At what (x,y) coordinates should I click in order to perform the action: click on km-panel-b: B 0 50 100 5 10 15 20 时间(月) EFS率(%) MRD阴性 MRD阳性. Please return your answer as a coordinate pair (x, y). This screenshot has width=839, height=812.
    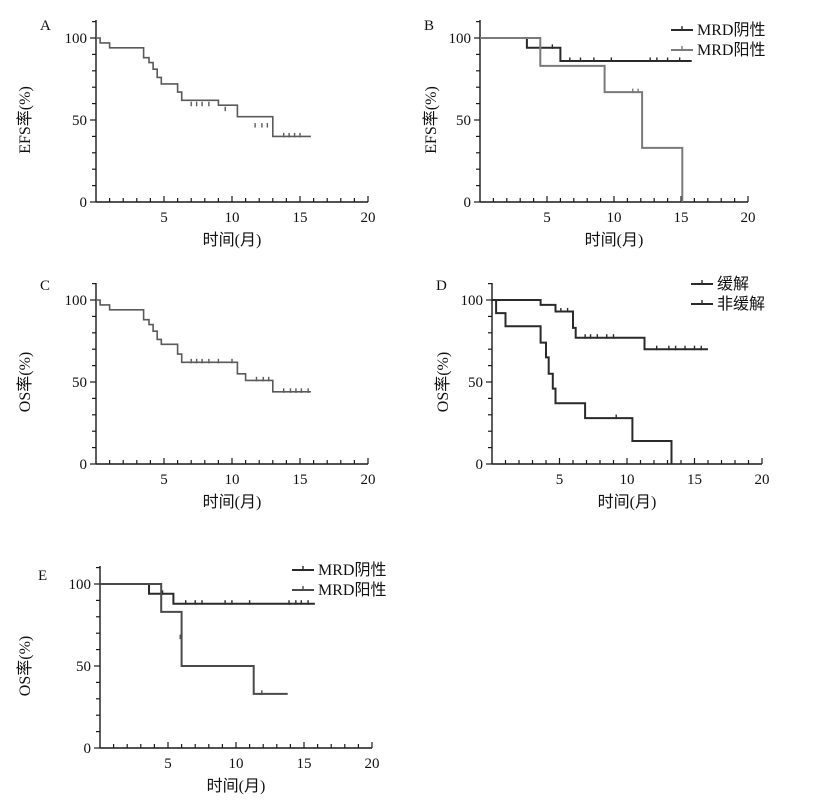
    Looking at the image, I should click on (593, 133).